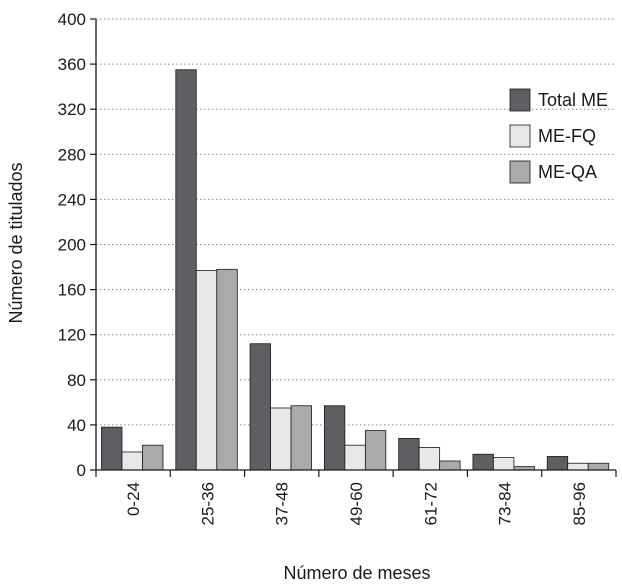 This screenshot has height=585, width=622. I want to click on x-tick-label: 37-48, so click(282, 503).